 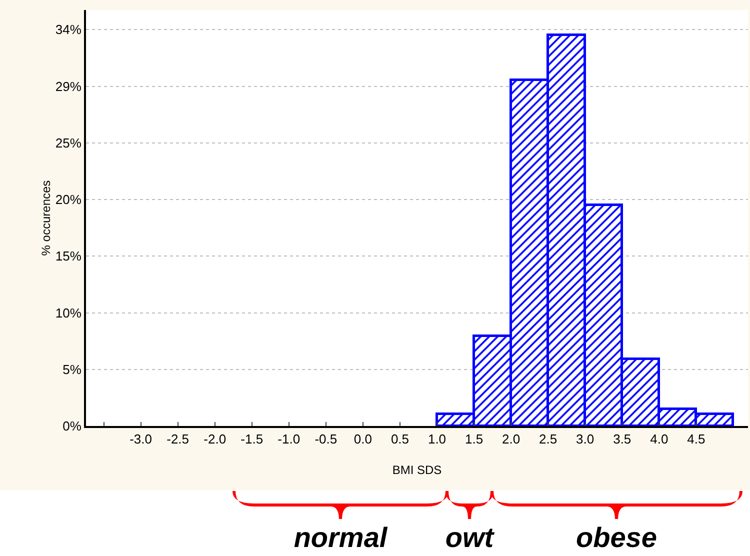 What do you see at coordinates (696, 439) in the screenshot?
I see `x-tick-label: 4.5` at bounding box center [696, 439].